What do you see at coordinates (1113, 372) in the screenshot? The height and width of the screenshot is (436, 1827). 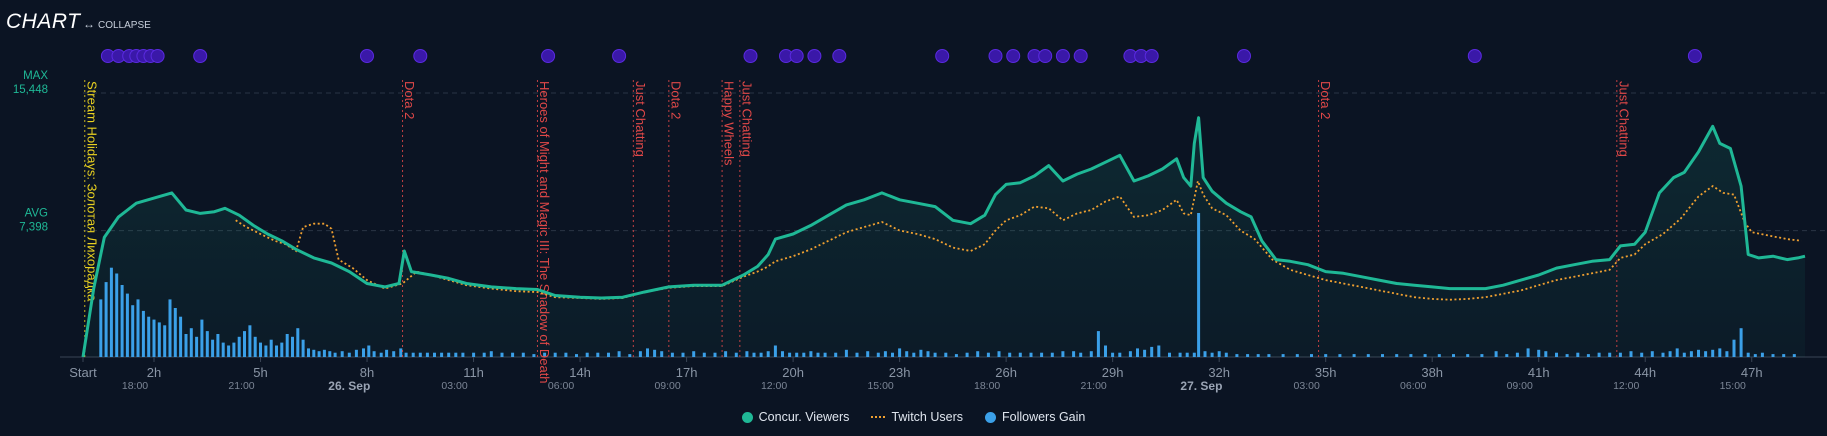 I see `x-tick-label: 29h` at bounding box center [1113, 372].